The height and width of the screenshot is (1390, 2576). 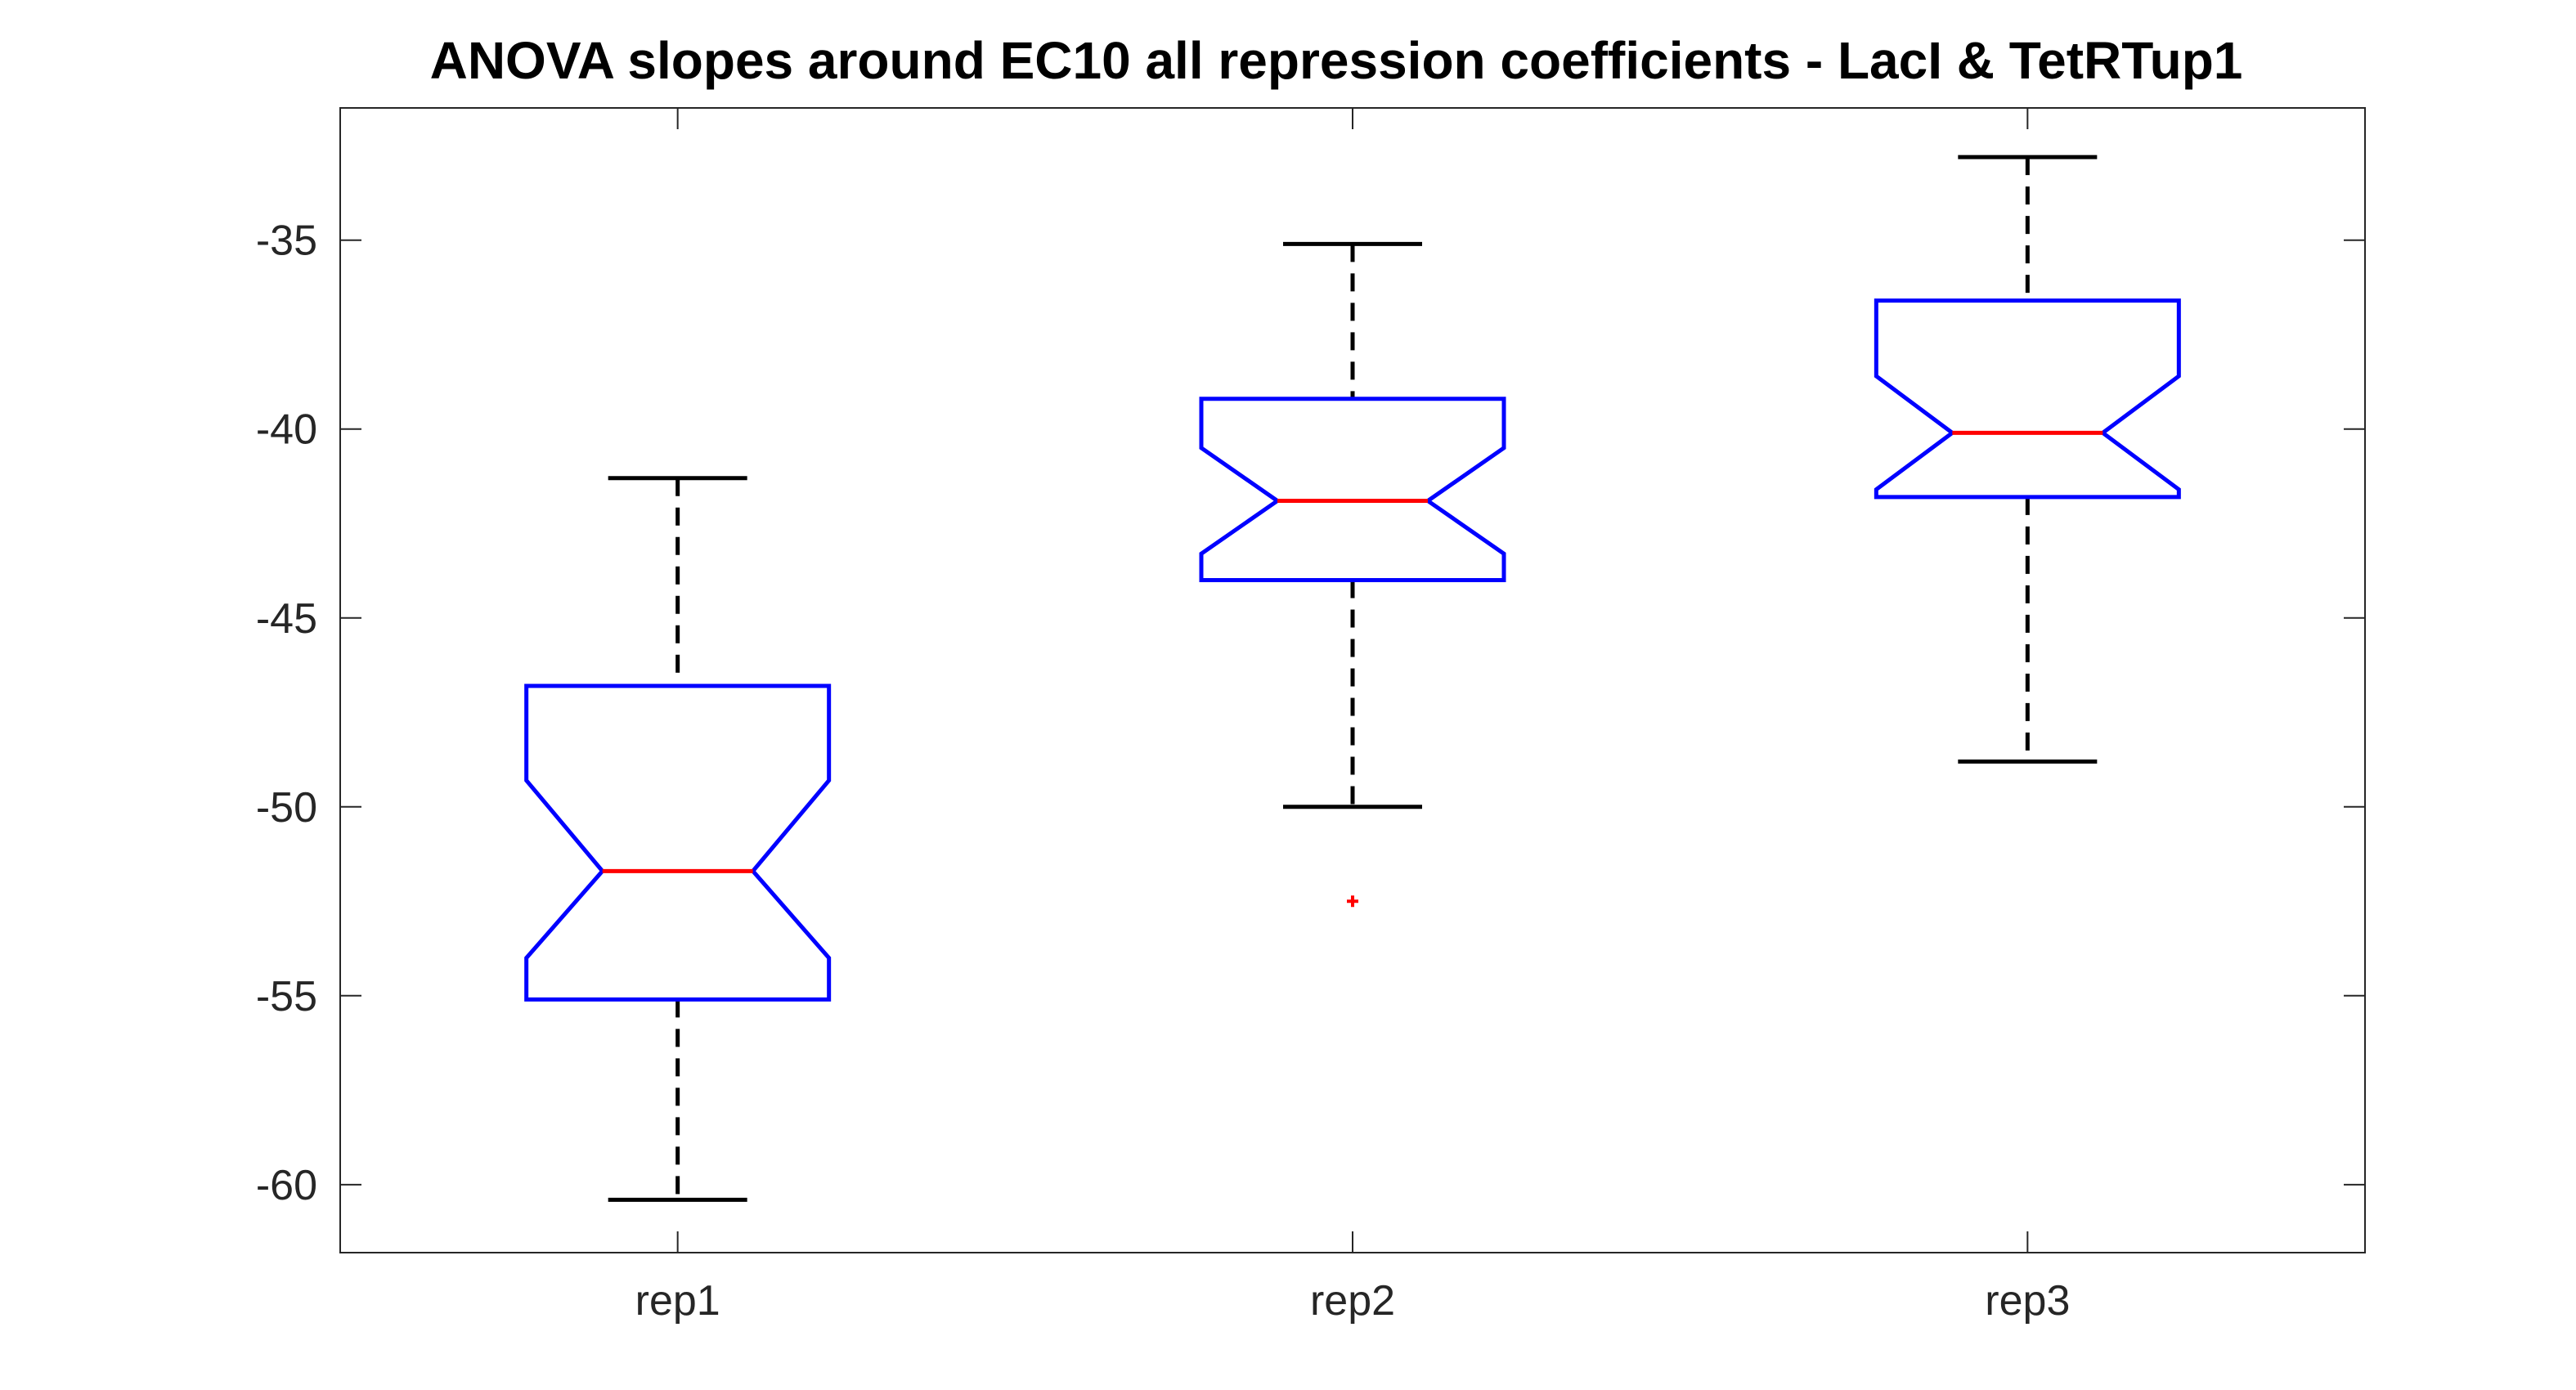 What do you see at coordinates (1353, 901) in the screenshot?
I see `outlier-point` at bounding box center [1353, 901].